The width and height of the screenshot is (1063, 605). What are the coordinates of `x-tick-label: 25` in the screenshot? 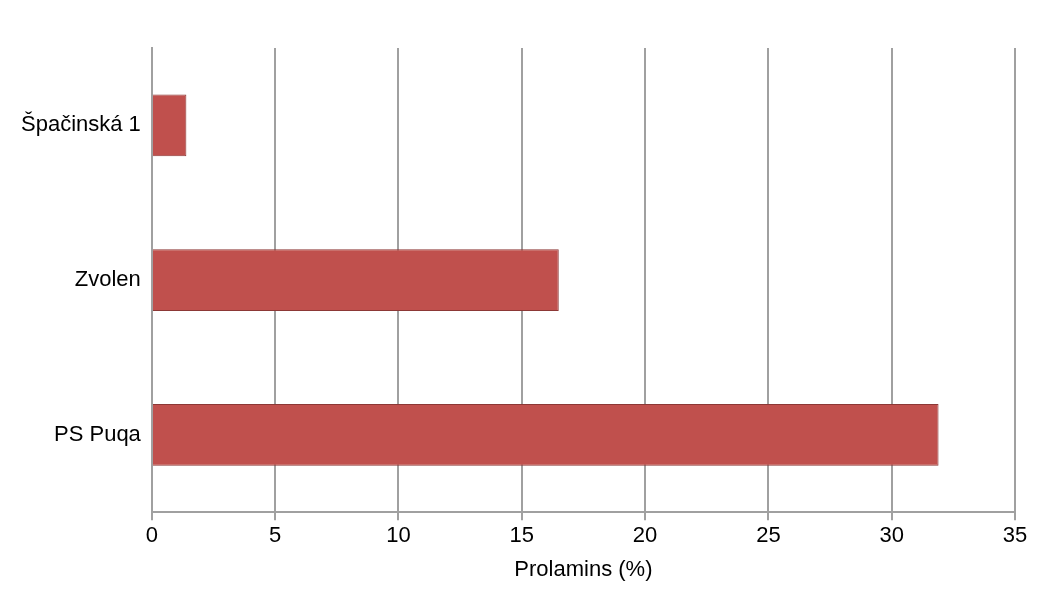 It's located at (768, 535).